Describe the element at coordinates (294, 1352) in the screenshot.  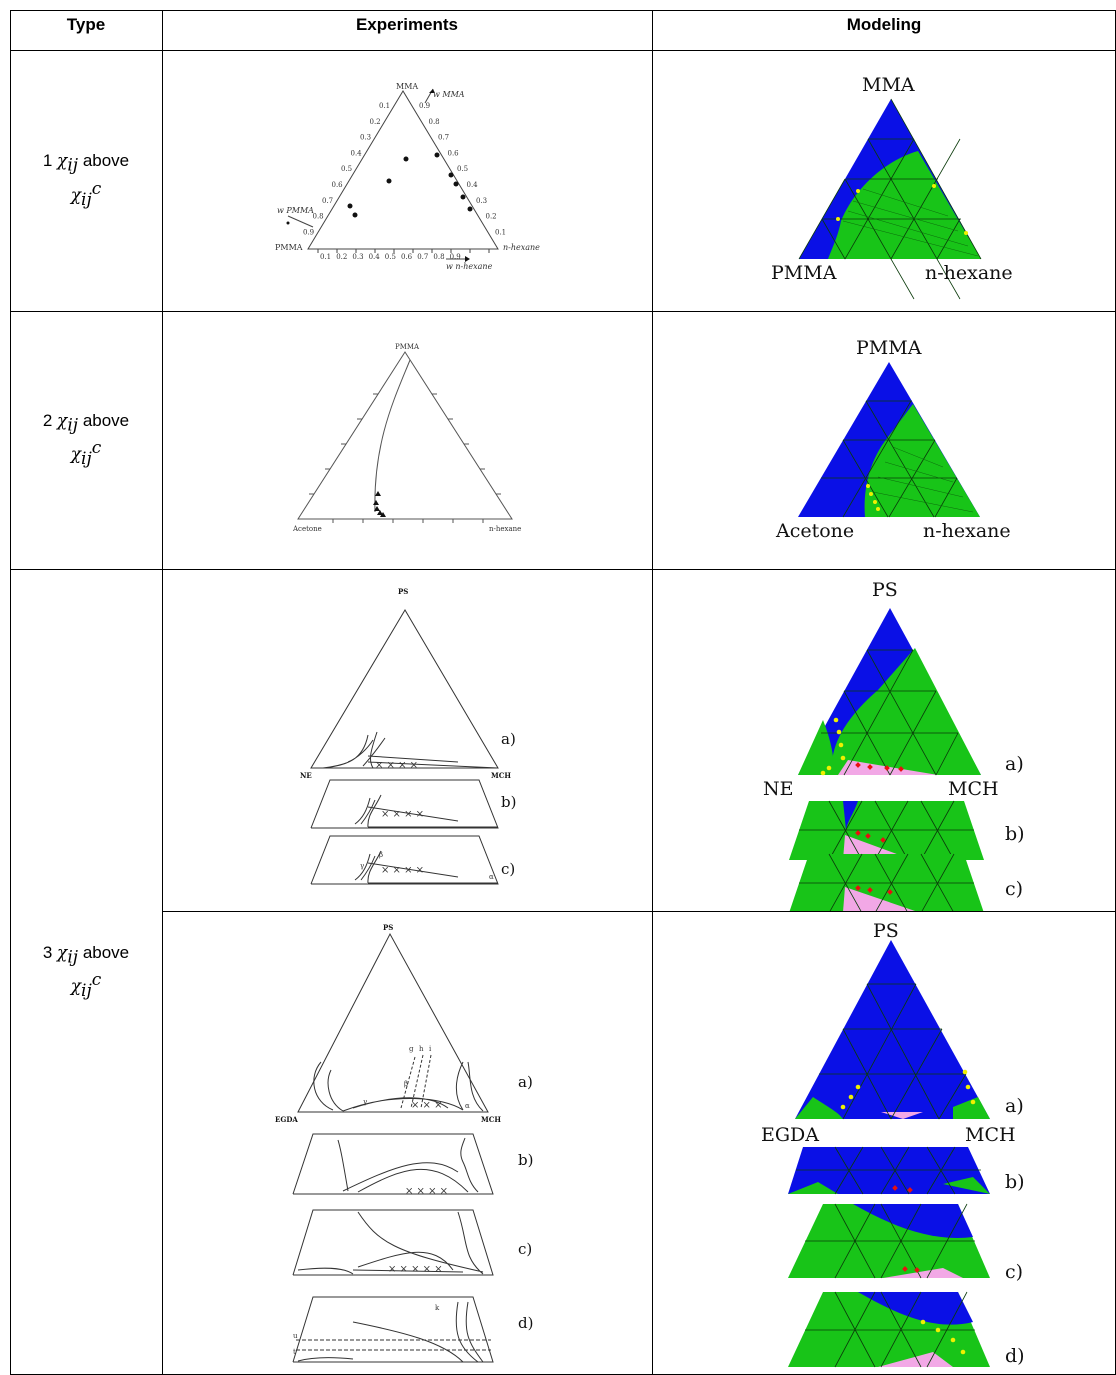
I see `line-label: t` at that location.